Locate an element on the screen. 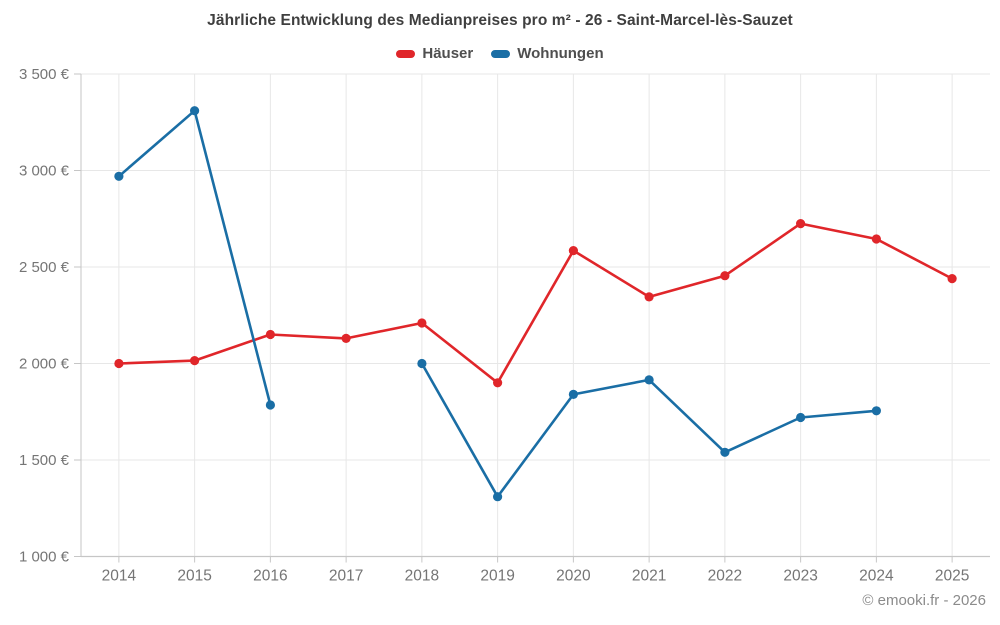  haeuser-series-swatch-icon is located at coordinates (406, 53).